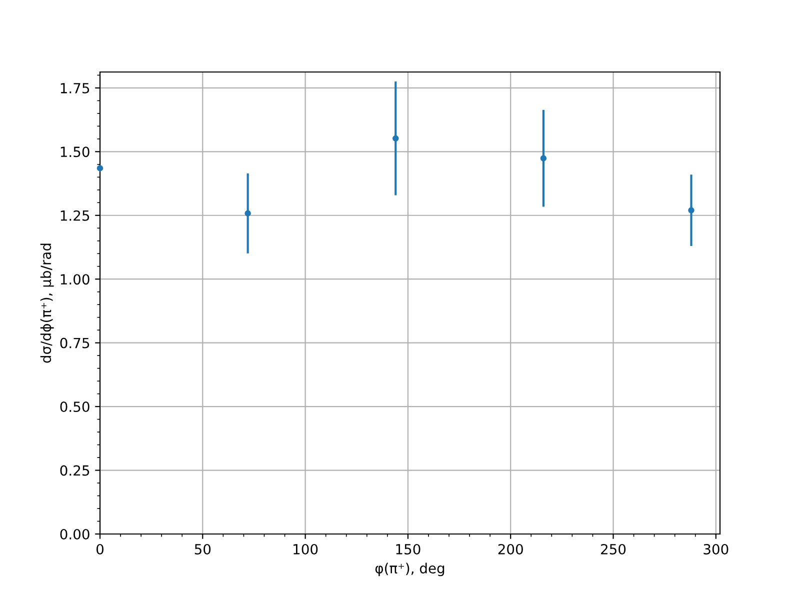 Image resolution: width=800 pixels, height=600 pixels. What do you see at coordinates (75, 534) in the screenshot?
I see `y-tick-label: 0.00` at bounding box center [75, 534].